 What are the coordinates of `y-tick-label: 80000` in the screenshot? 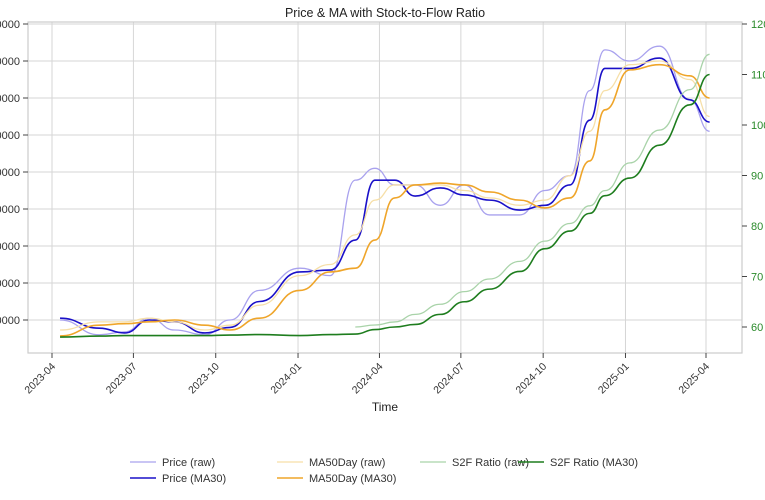 It's located at (10, 136).